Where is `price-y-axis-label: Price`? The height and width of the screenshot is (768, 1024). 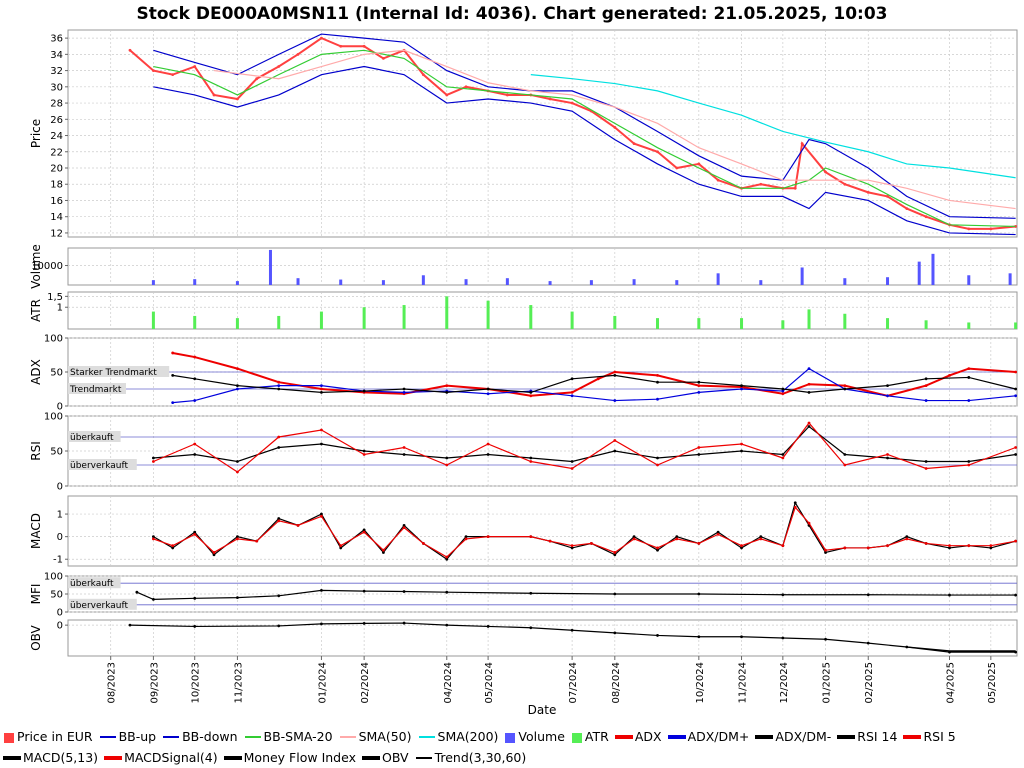 price-y-axis-label: Price is located at coordinates (36, 133).